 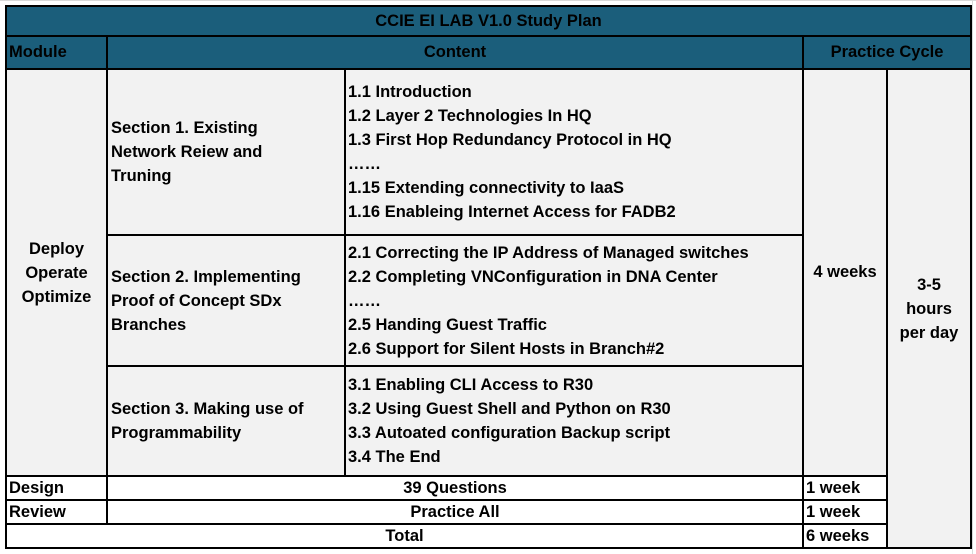 I want to click on review-content: Practice All, so click(x=455, y=512).